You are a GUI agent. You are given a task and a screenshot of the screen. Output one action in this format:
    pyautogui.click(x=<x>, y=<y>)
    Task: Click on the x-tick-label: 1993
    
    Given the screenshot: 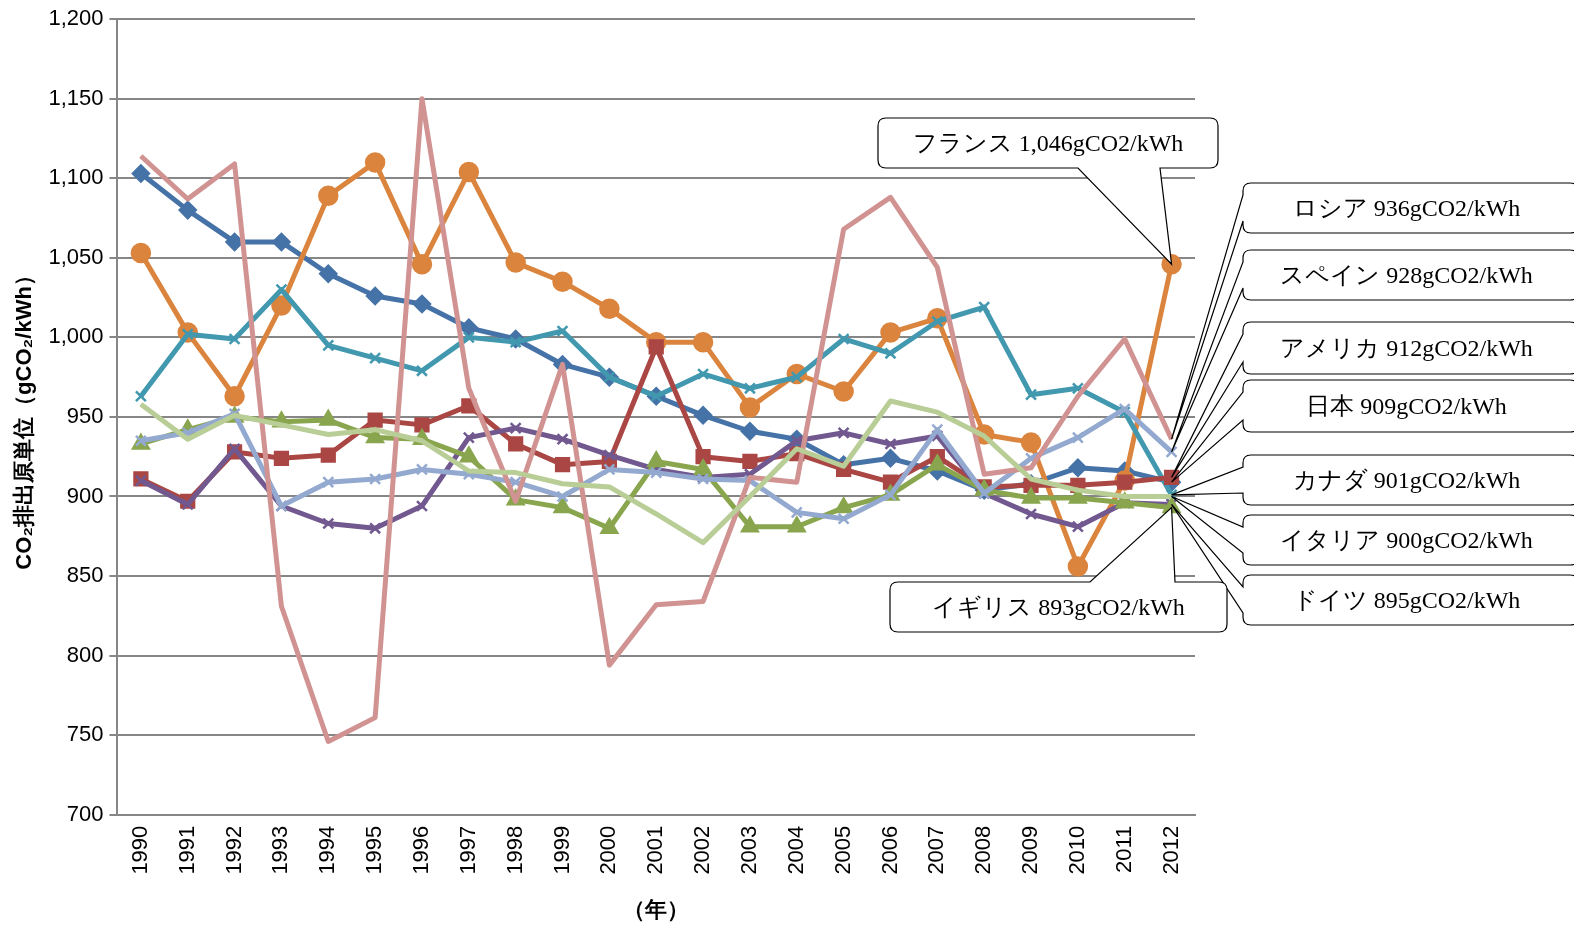 What is the action you would take?
    pyautogui.click(x=280, y=850)
    